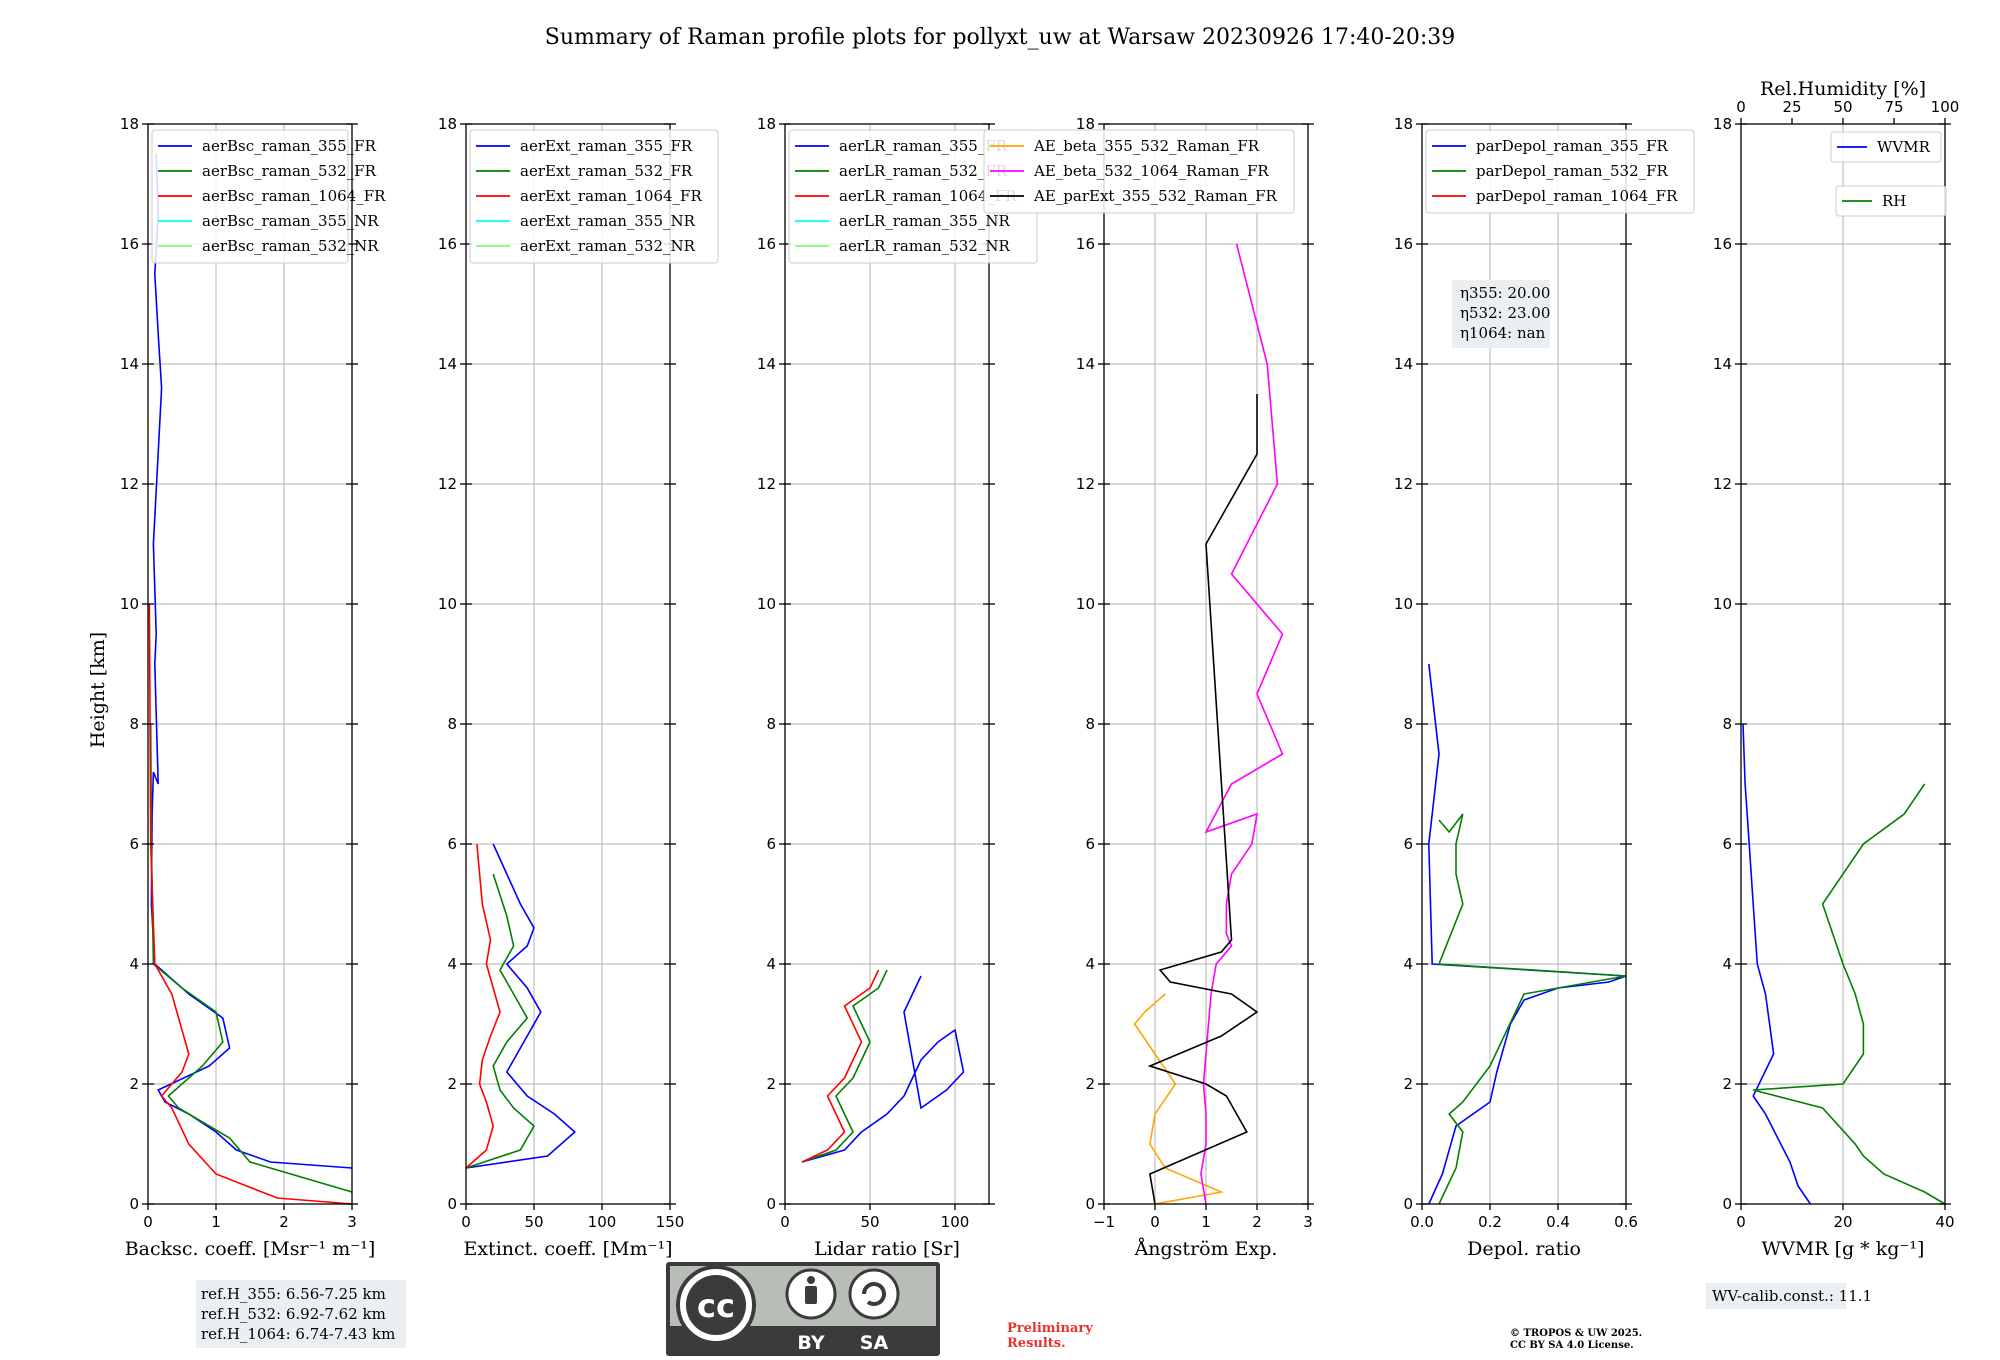 This screenshot has width=2000, height=1360. I want to click on legend-entry: AE_beta_355_532_Raman_FR, so click(1146, 146).